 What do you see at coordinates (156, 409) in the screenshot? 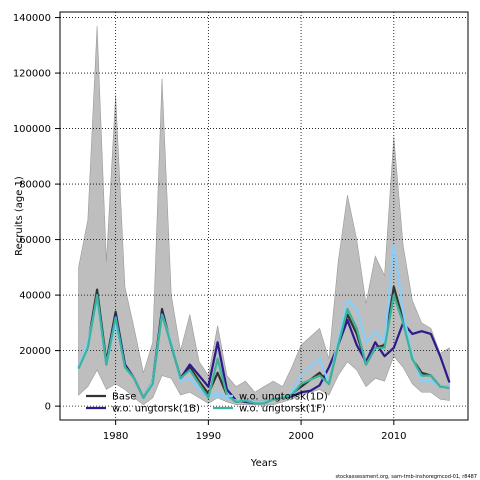
I see `legend-label-1: w.o. ungtorsk(1B)` at bounding box center [156, 409].